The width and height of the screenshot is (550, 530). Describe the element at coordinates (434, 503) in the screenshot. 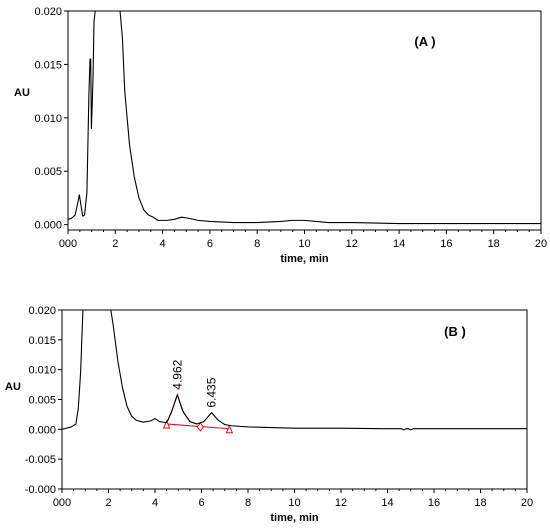

I see `panel-1-x-tick-label: 16` at that location.